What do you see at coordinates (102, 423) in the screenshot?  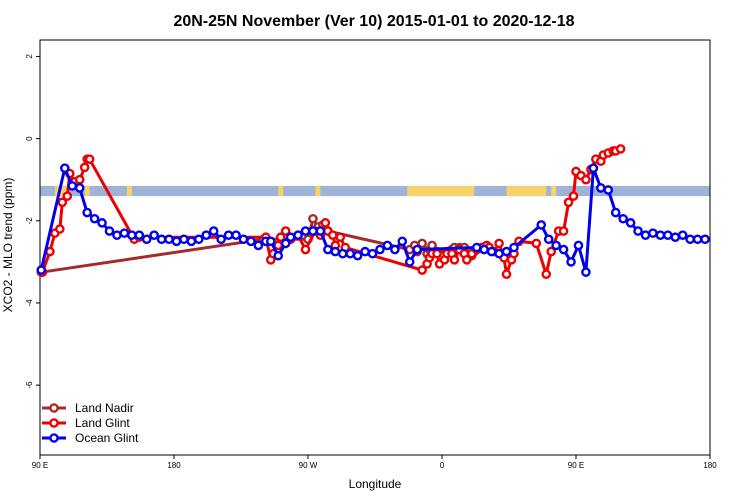 I see `legend-label: Land Glint` at bounding box center [102, 423].